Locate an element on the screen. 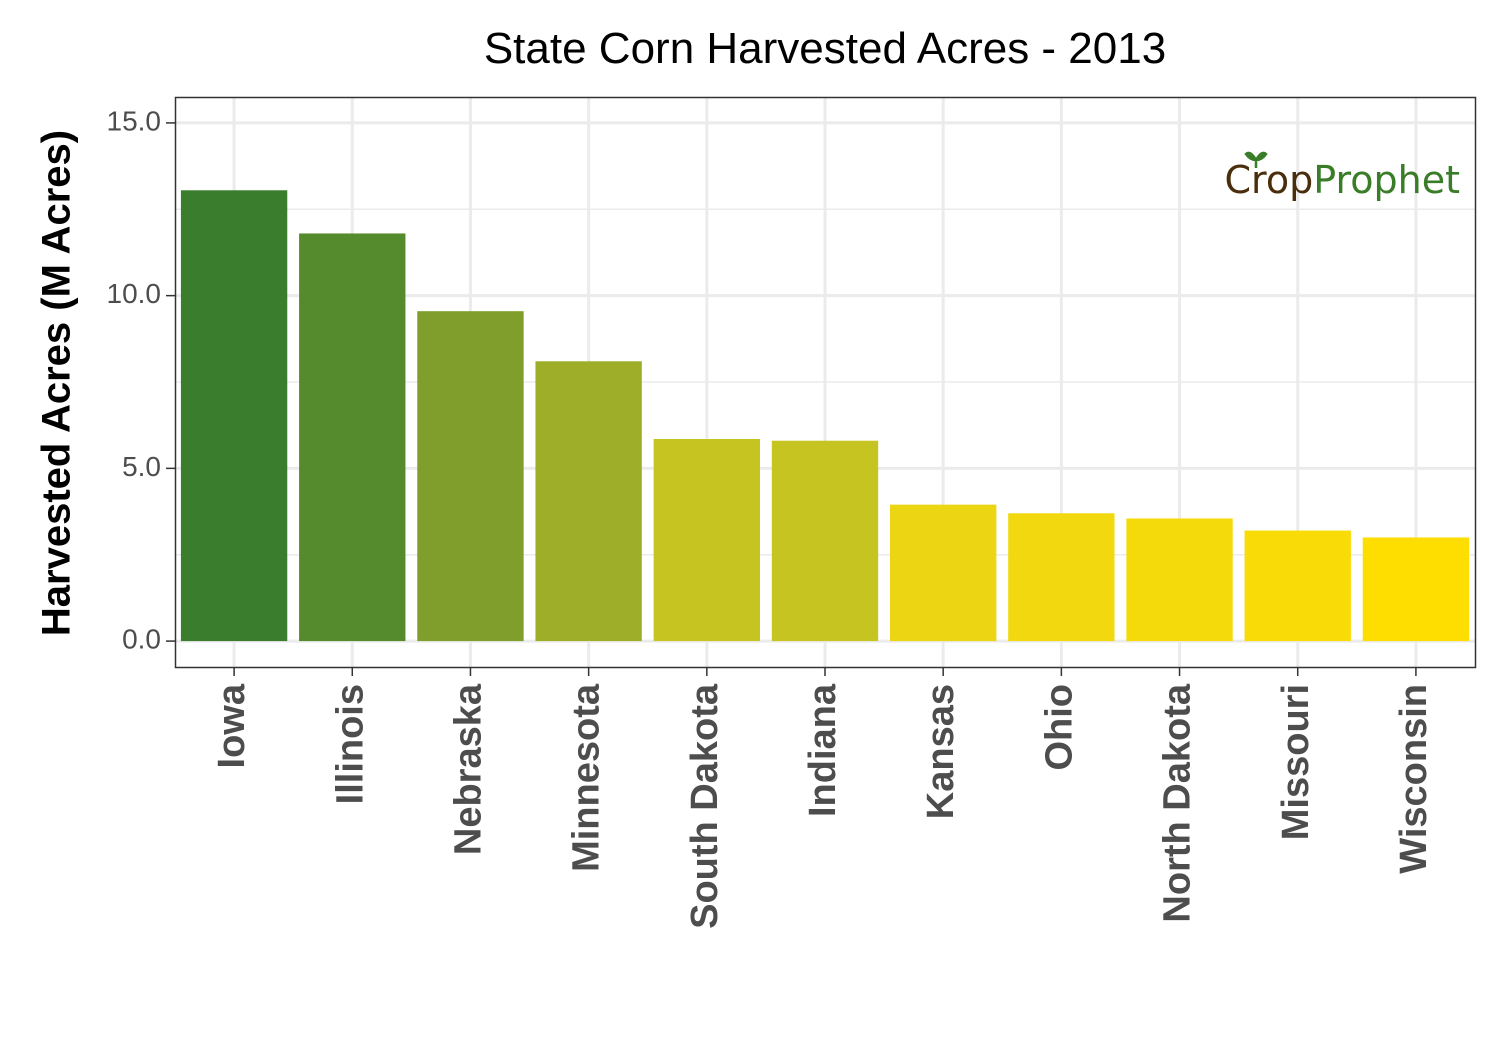 This screenshot has width=1500, height=1050. x-tick-label: South Dakota is located at coordinates (705, 806).